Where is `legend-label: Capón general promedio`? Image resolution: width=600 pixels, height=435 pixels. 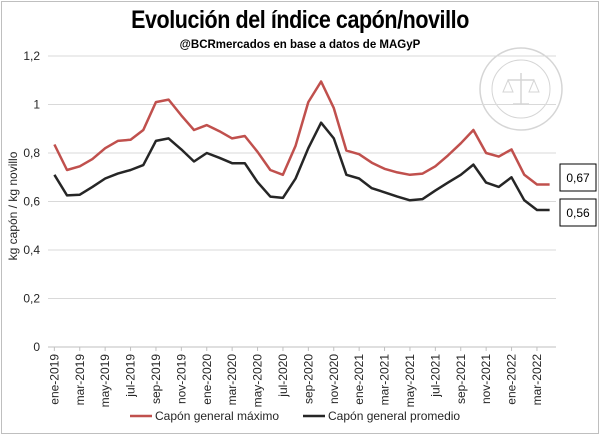
legend-label: Capón general promedio is located at coordinates (394, 416).